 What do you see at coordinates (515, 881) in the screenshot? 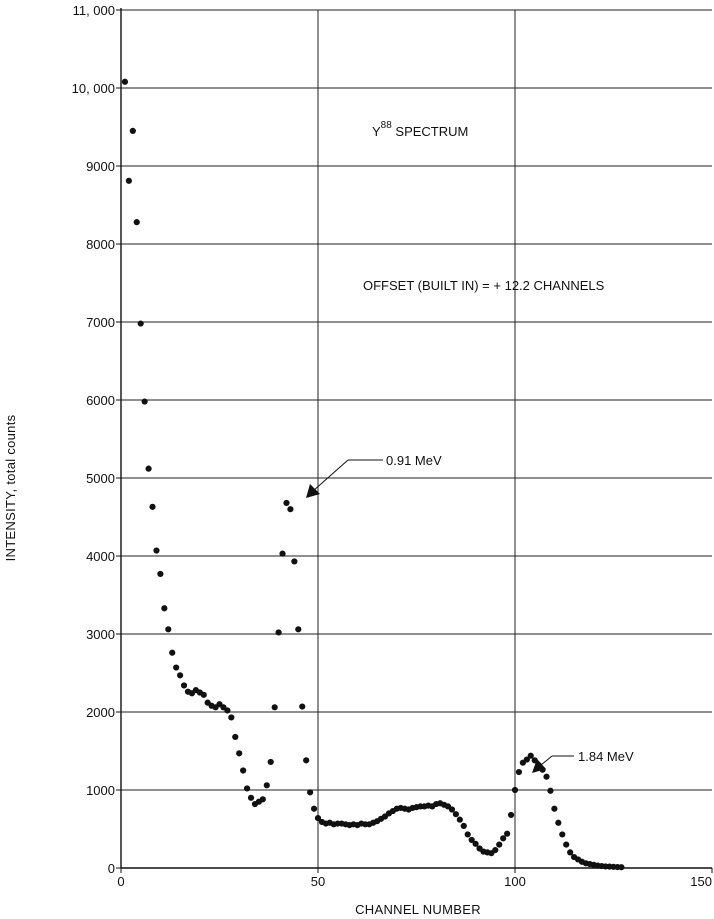
I see `x-tick-label: 100` at bounding box center [515, 881].